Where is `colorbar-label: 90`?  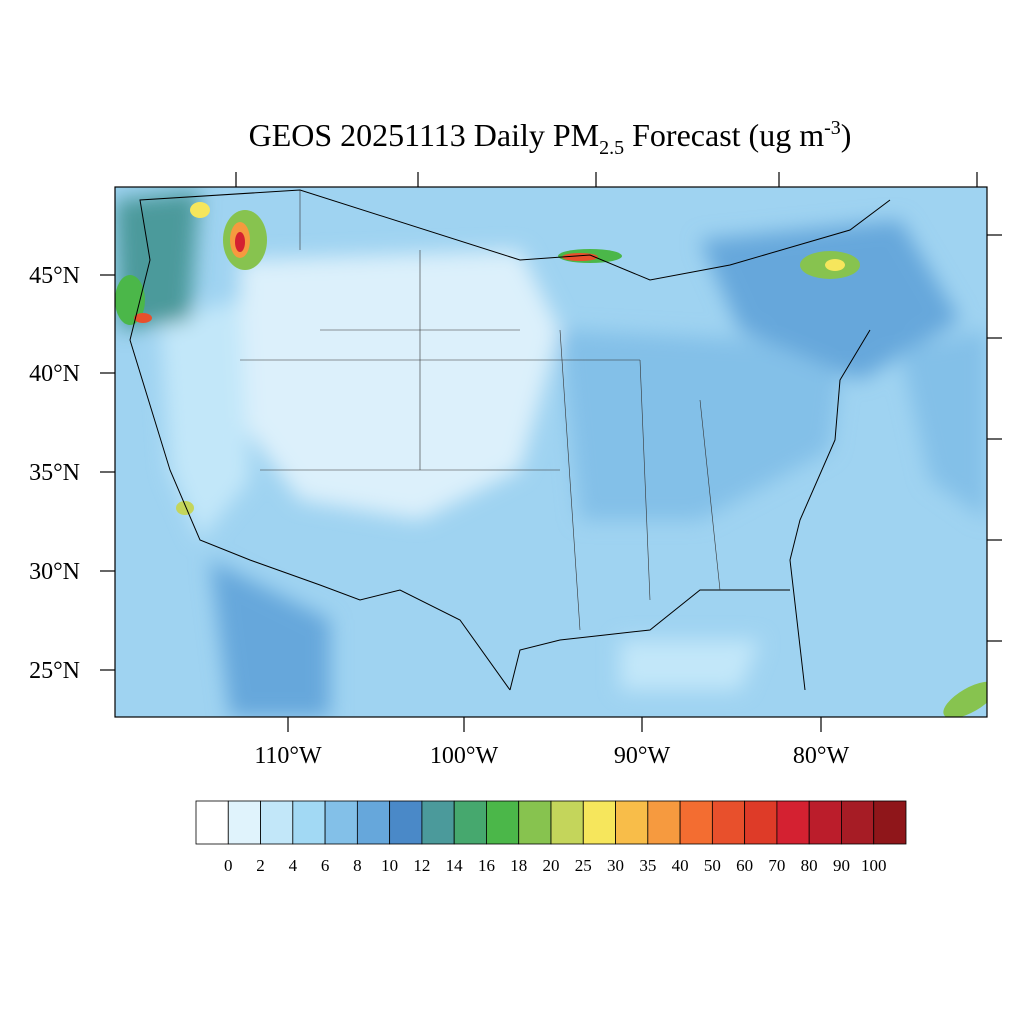 colorbar-label: 90 is located at coordinates (841, 865).